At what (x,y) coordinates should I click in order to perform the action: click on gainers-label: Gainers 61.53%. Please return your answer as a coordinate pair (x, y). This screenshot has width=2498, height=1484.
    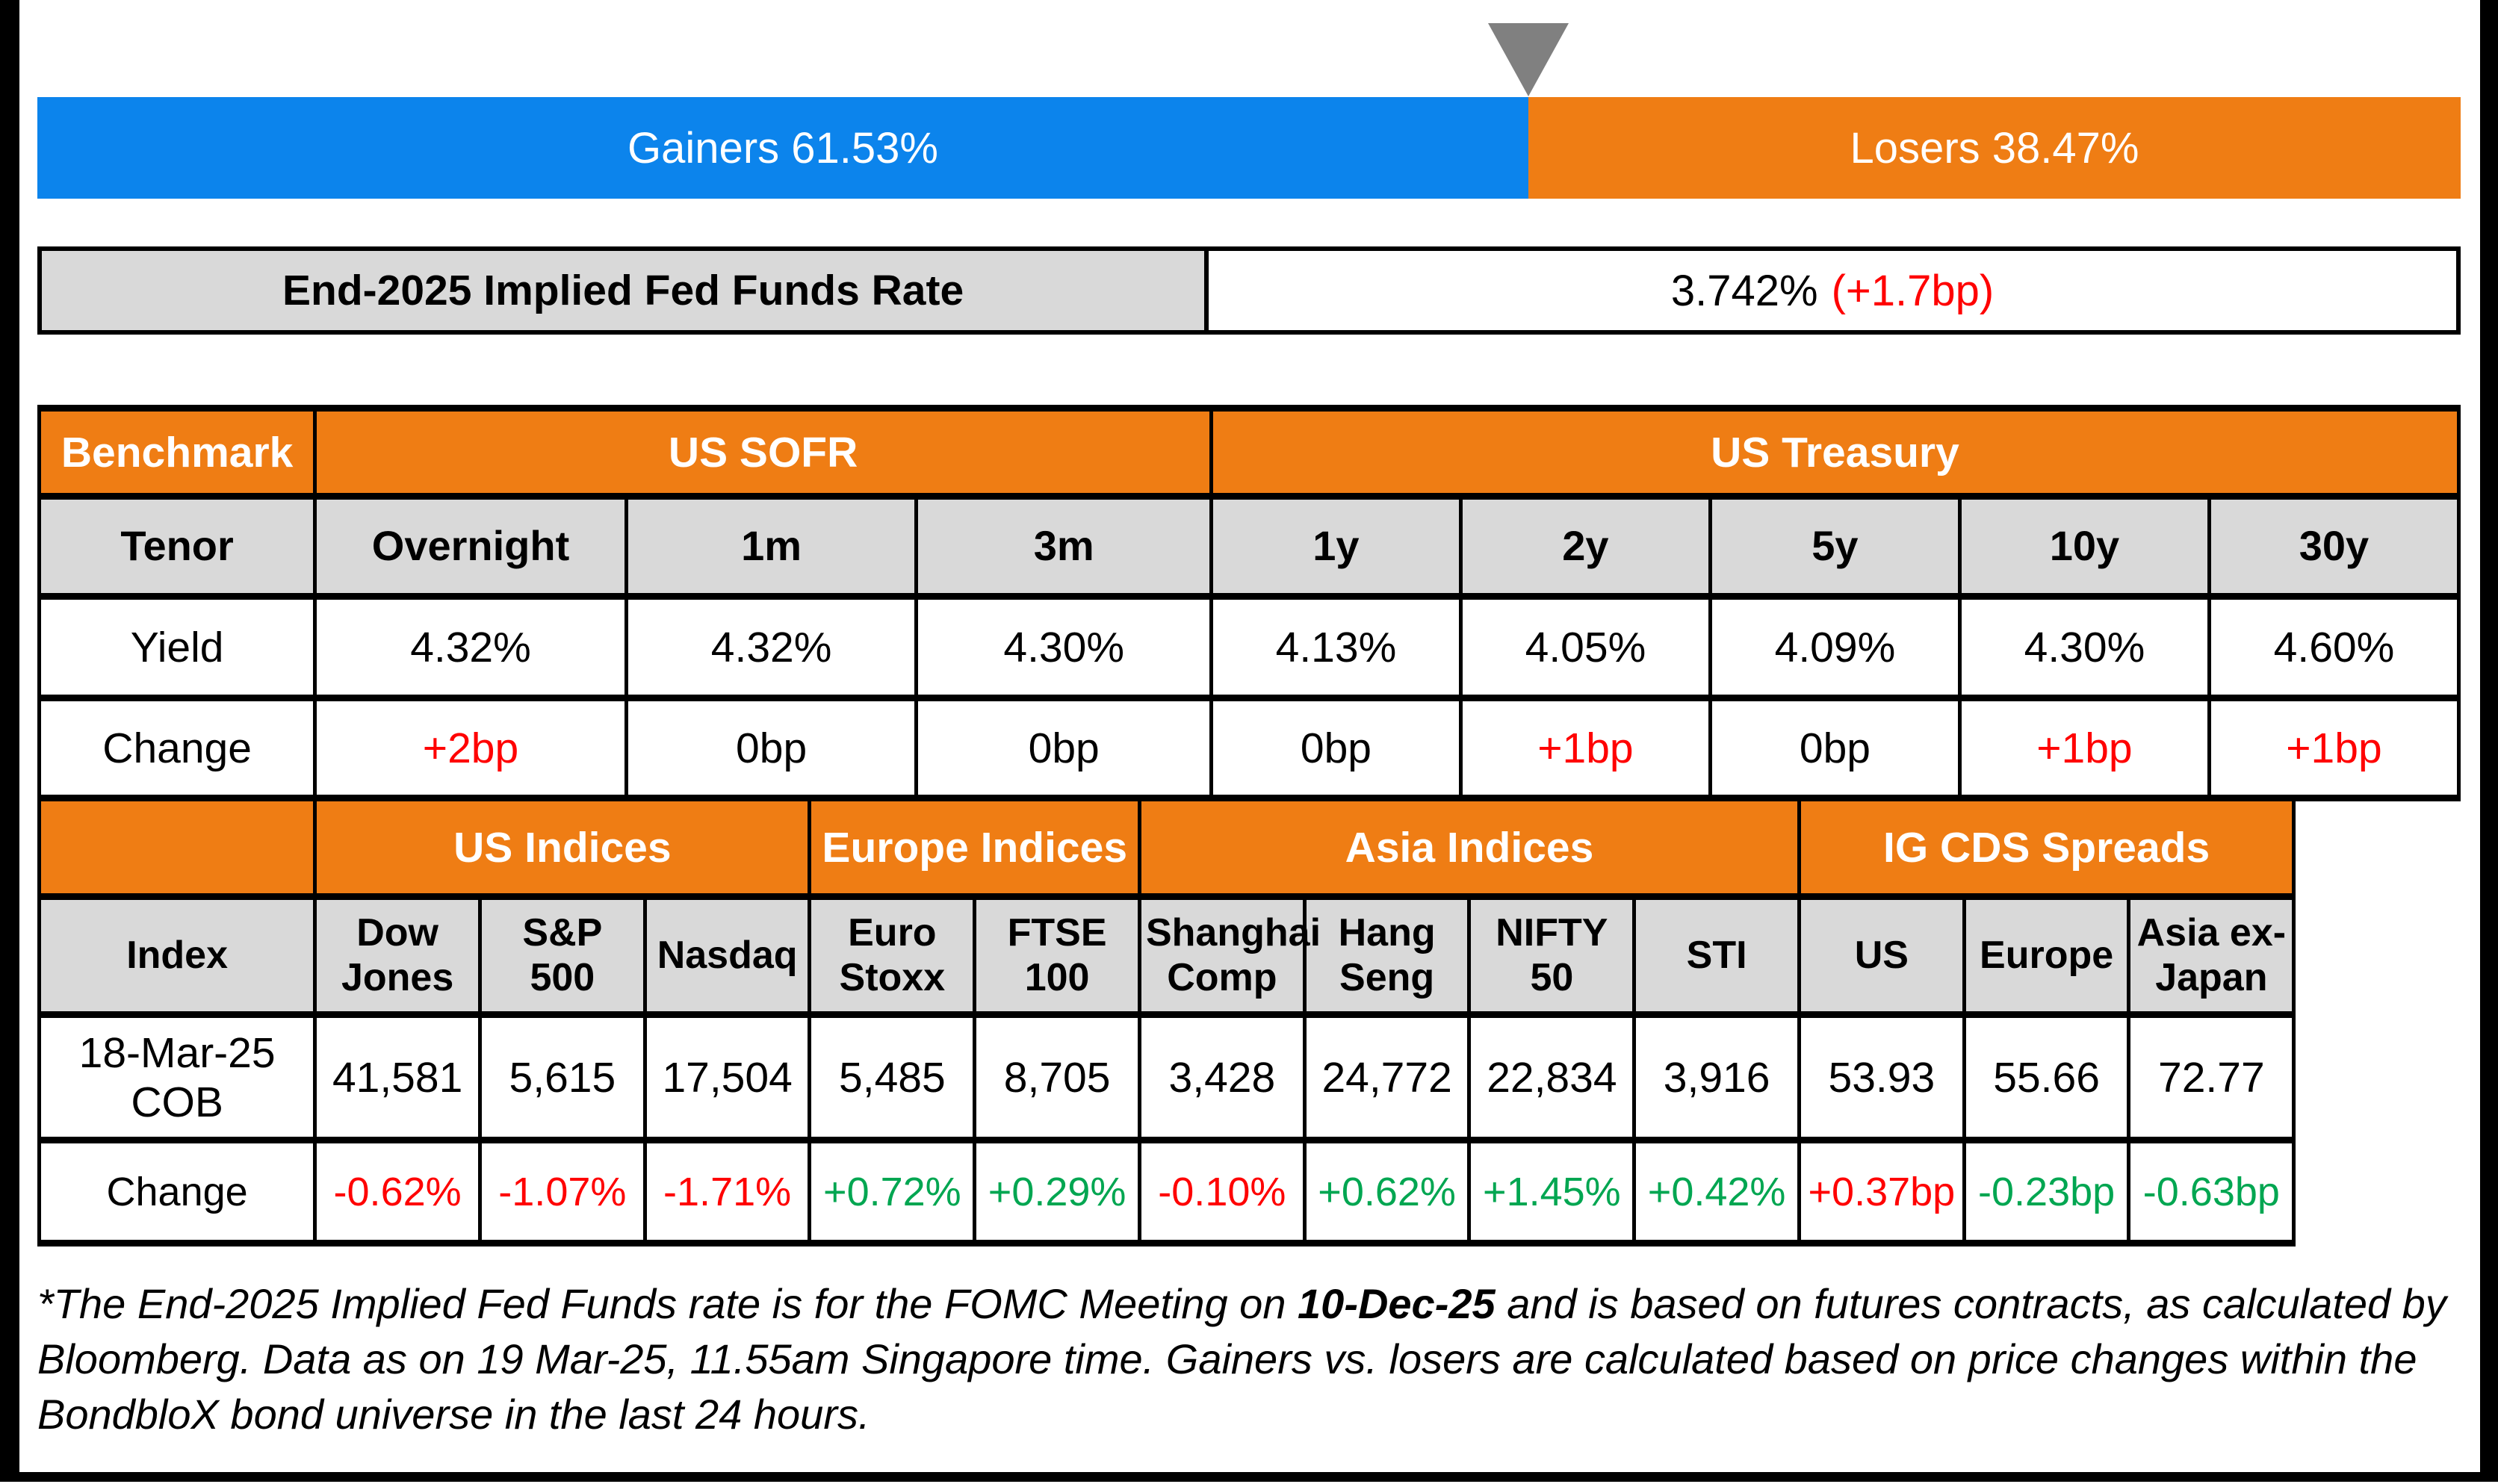
    Looking at the image, I should click on (782, 148).